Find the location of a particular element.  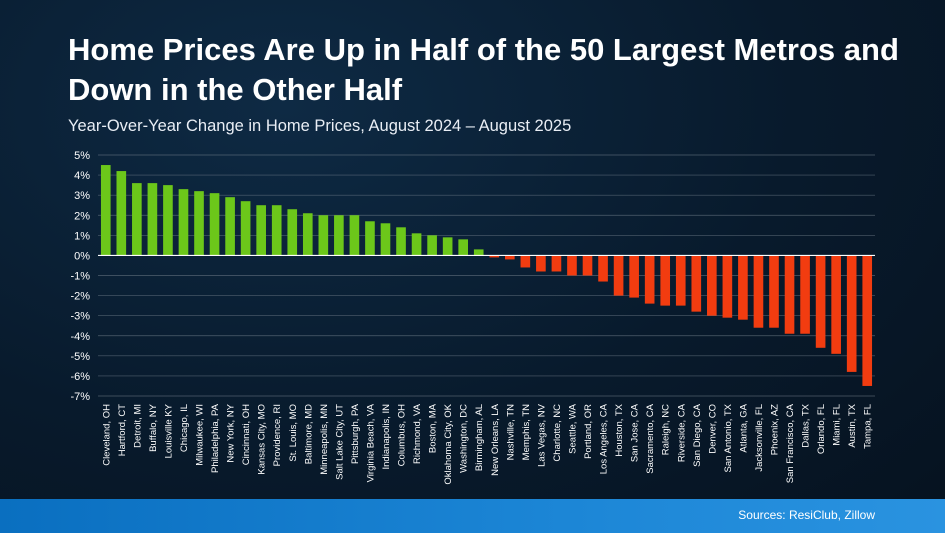

y-tick-label: 5% is located at coordinates (82, 156).